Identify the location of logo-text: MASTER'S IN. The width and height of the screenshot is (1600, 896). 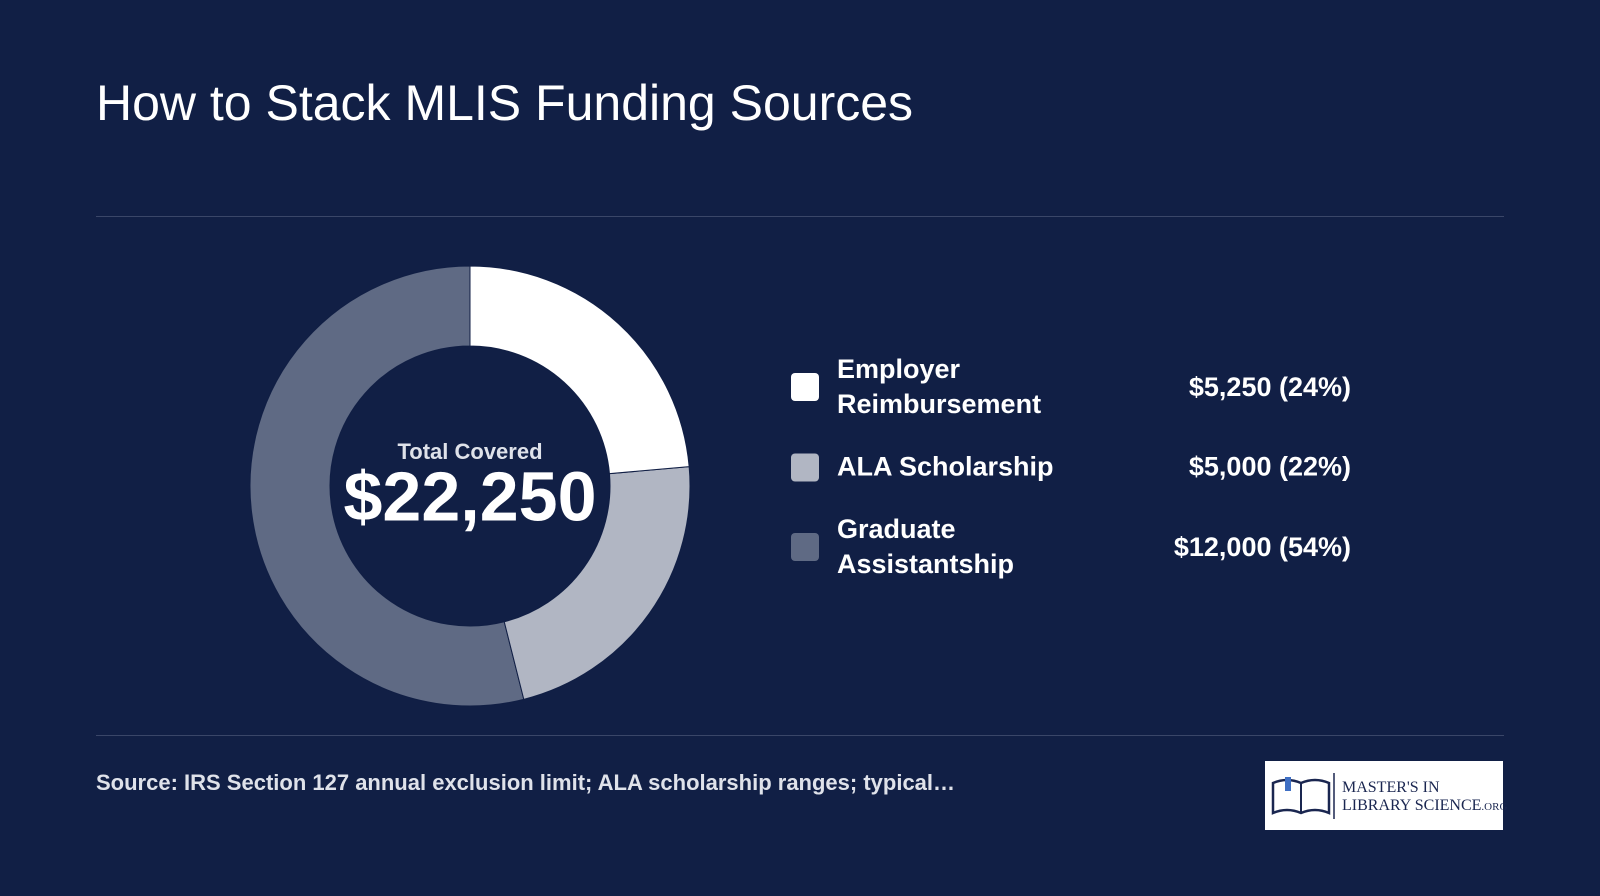
(1391, 787).